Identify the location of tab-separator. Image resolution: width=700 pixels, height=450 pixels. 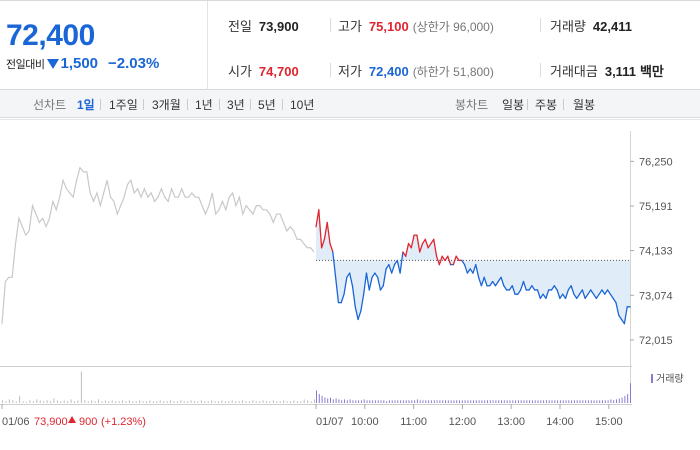
(219, 104).